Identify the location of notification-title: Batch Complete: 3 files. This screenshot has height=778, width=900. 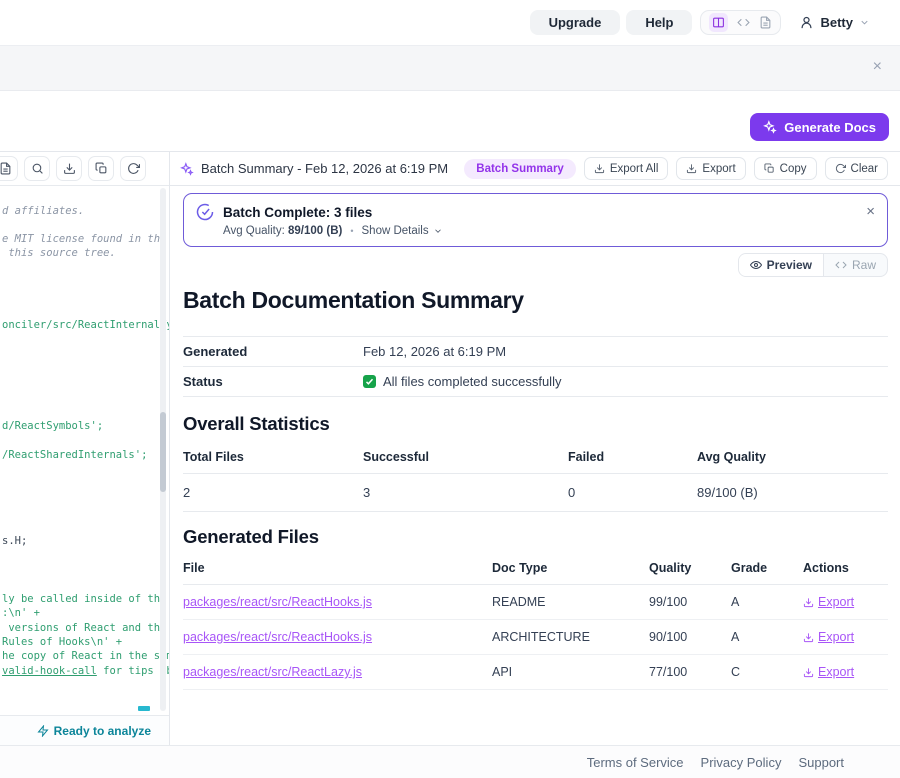
(298, 212).